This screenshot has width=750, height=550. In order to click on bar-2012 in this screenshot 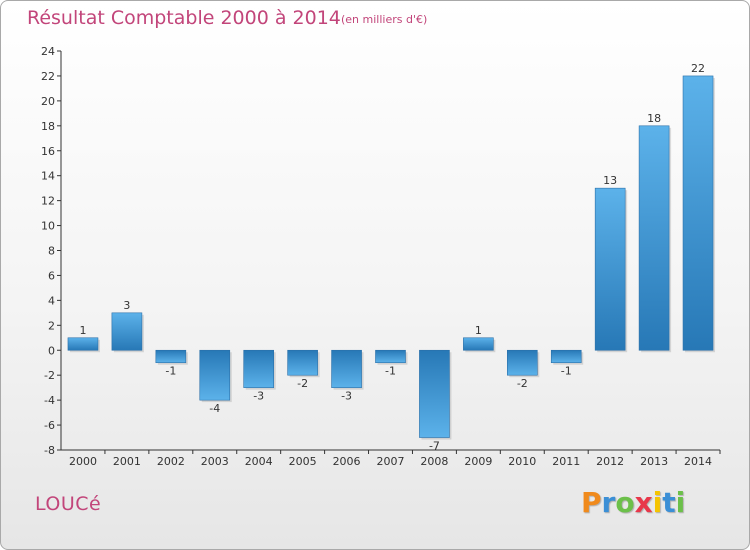, I will do `click(610, 269)`.